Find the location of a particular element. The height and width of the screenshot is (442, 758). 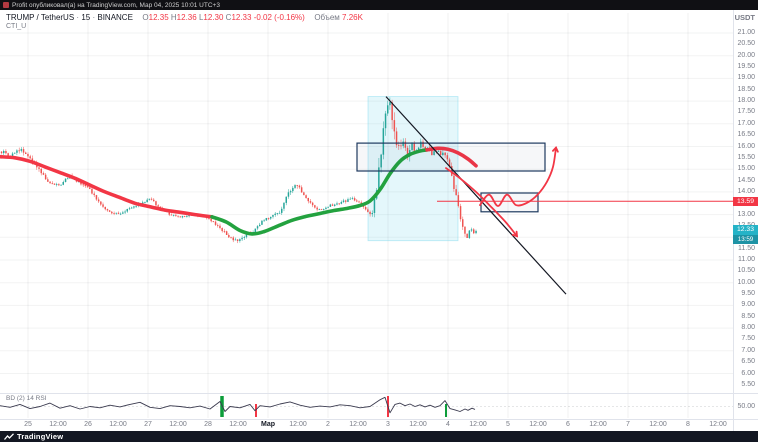

price-axis-label: 18.50 is located at coordinates (746, 89).